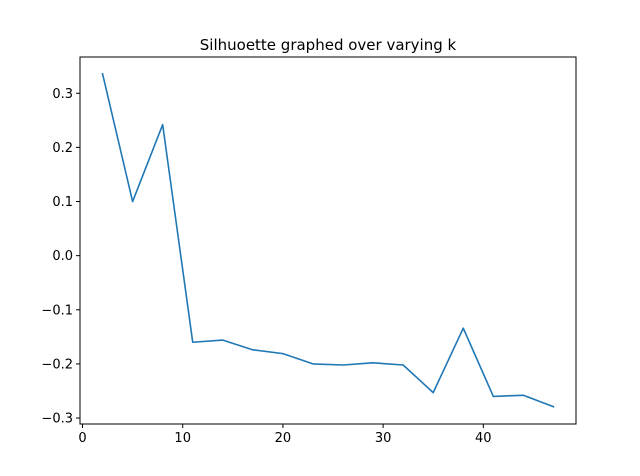 The height and width of the screenshot is (476, 640). What do you see at coordinates (483, 438) in the screenshot?
I see `x-tick-label: 40` at bounding box center [483, 438].